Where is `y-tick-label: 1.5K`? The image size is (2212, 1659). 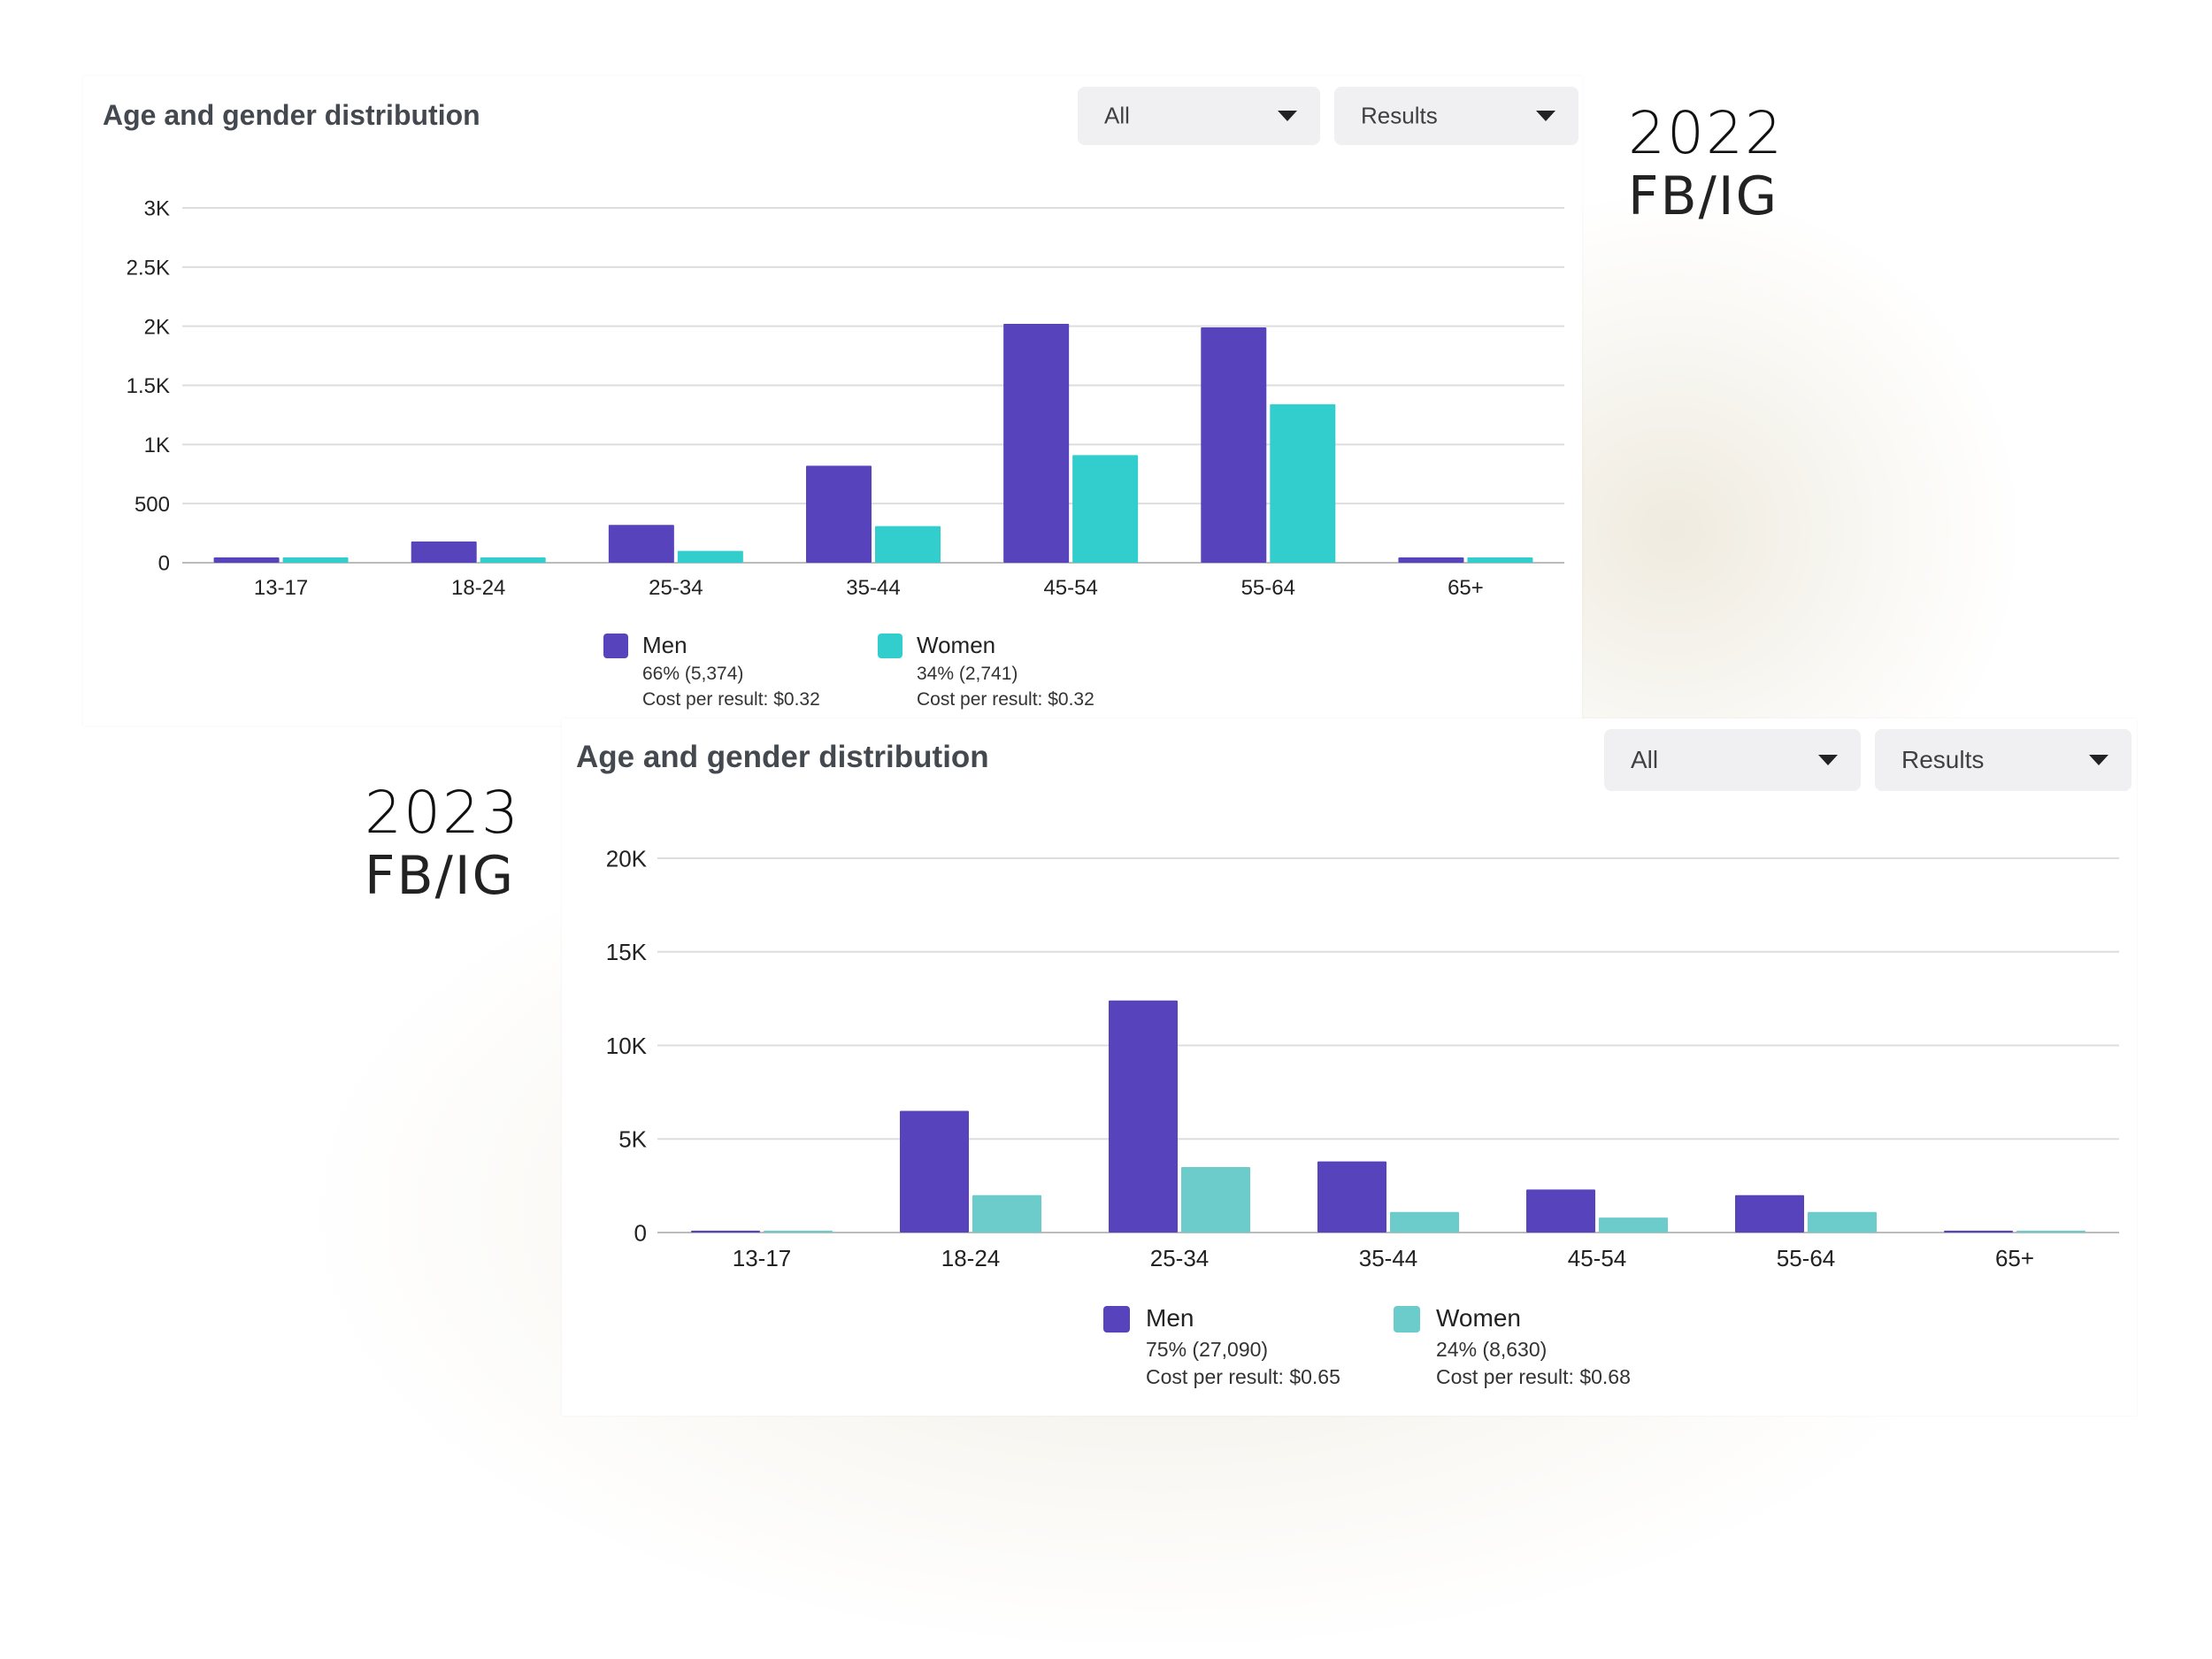 y-tick-label: 1.5K is located at coordinates (149, 386).